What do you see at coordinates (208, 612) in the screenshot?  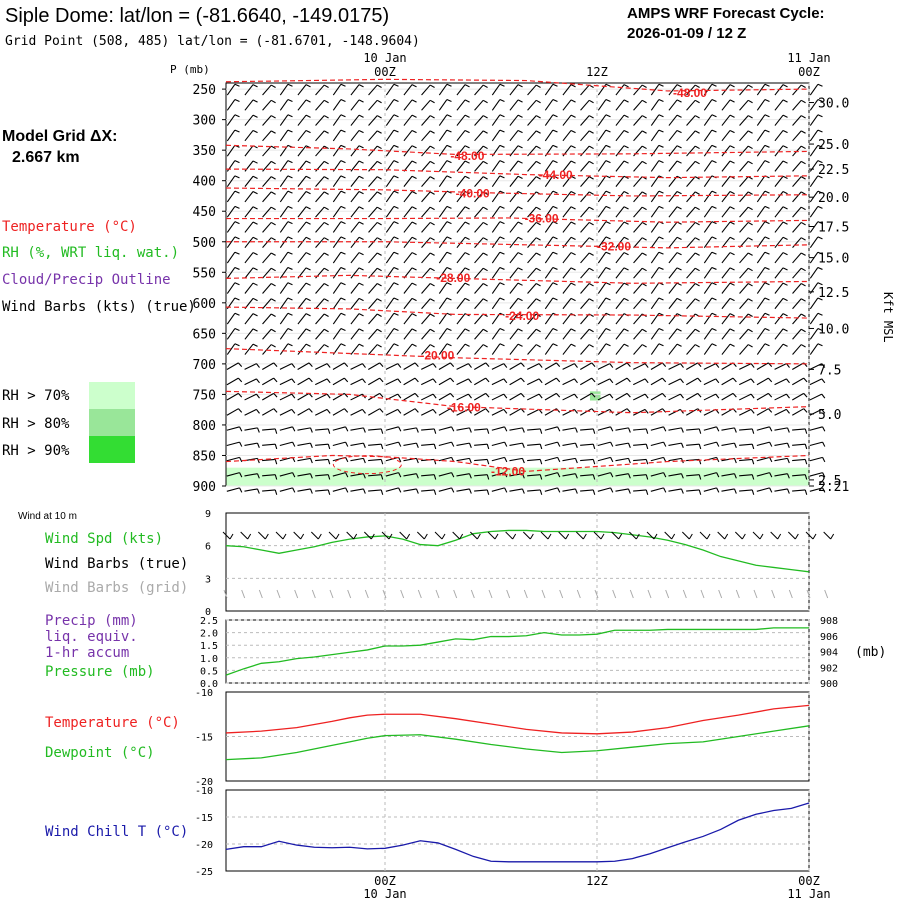 I see `wind-ytick-label: 0` at bounding box center [208, 612].